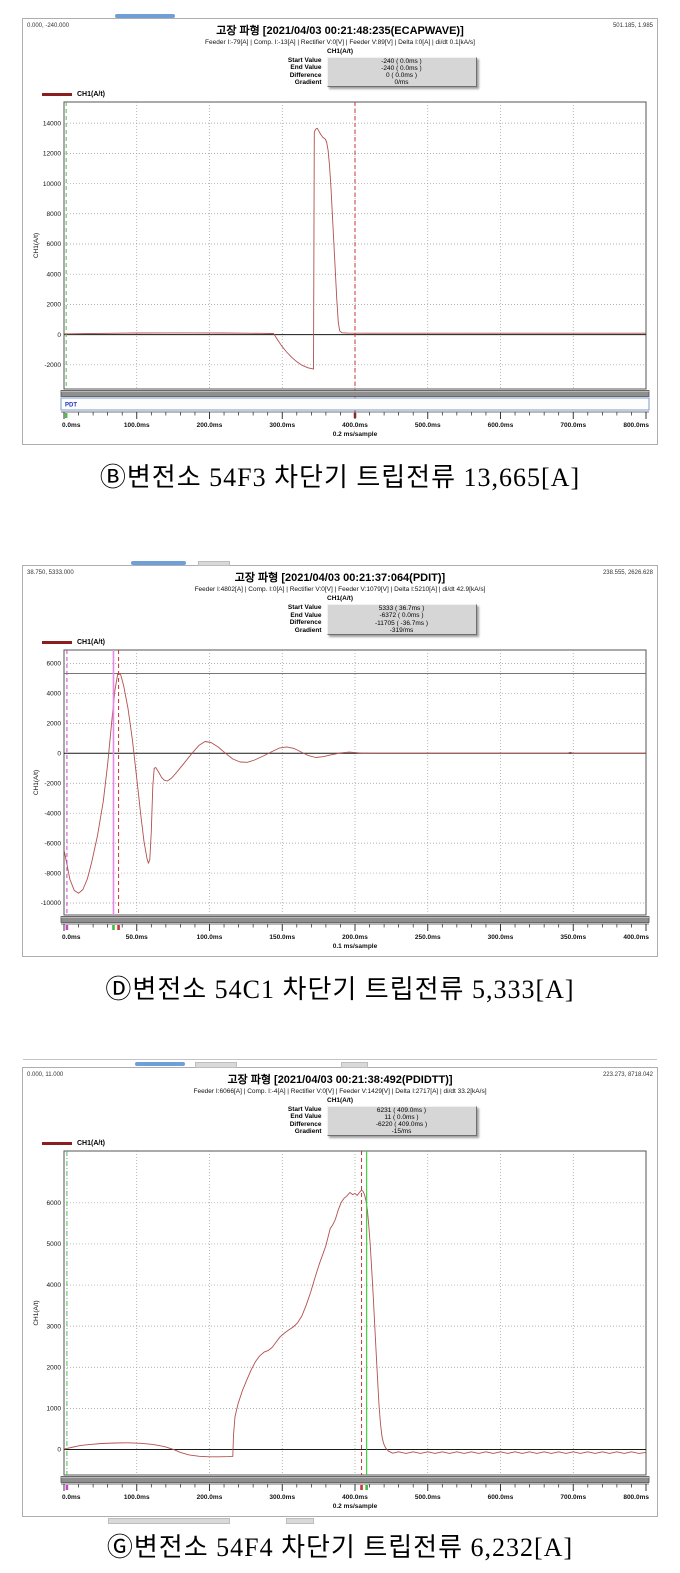 This screenshot has height=1573, width=680. Describe the element at coordinates (355, 946) in the screenshot. I see `svg-text: 0.1 ms/sample` at that location.